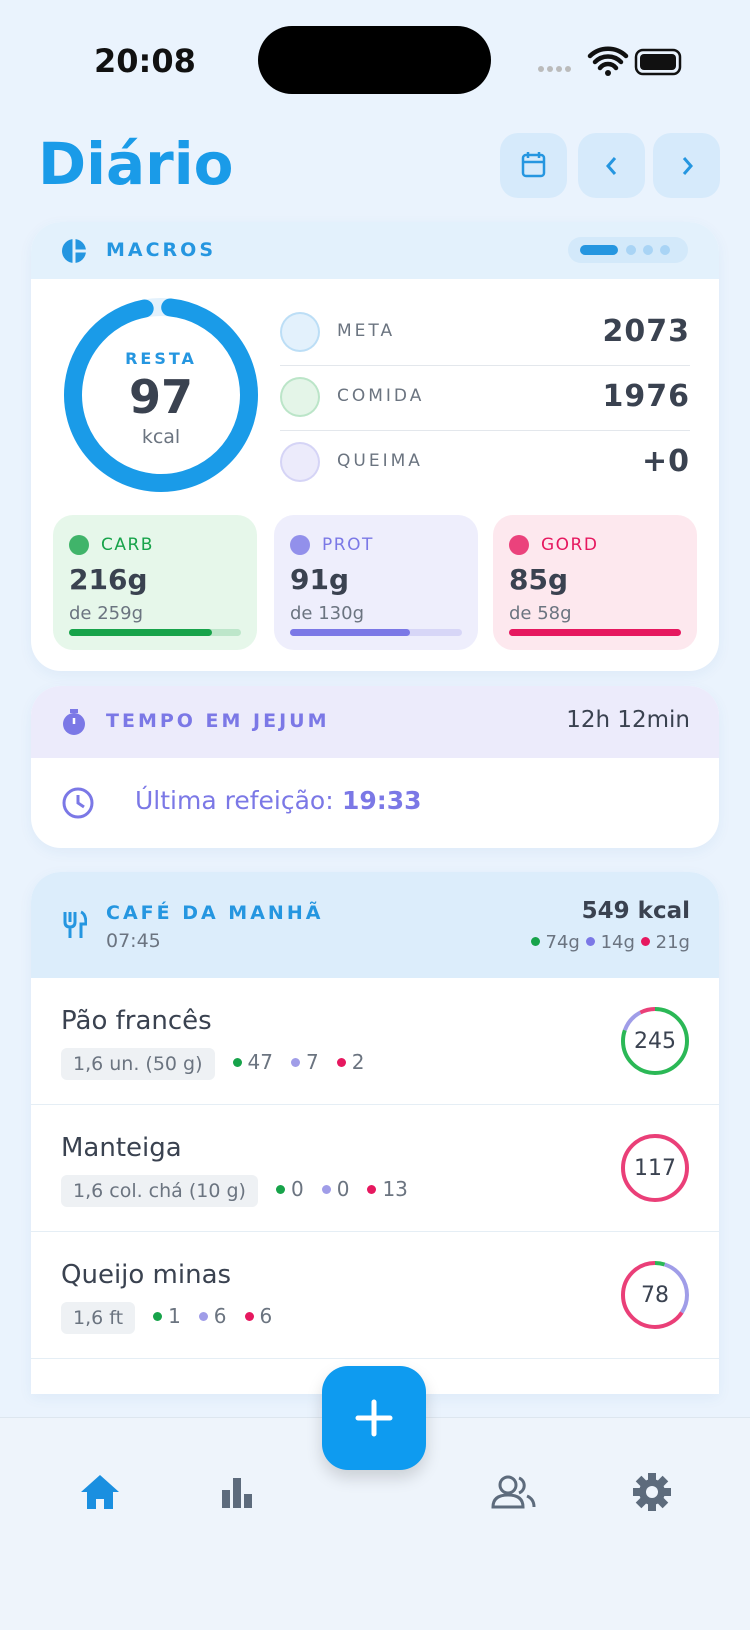  What do you see at coordinates (646, 331) in the screenshot?
I see `row-value: 2073` at bounding box center [646, 331].